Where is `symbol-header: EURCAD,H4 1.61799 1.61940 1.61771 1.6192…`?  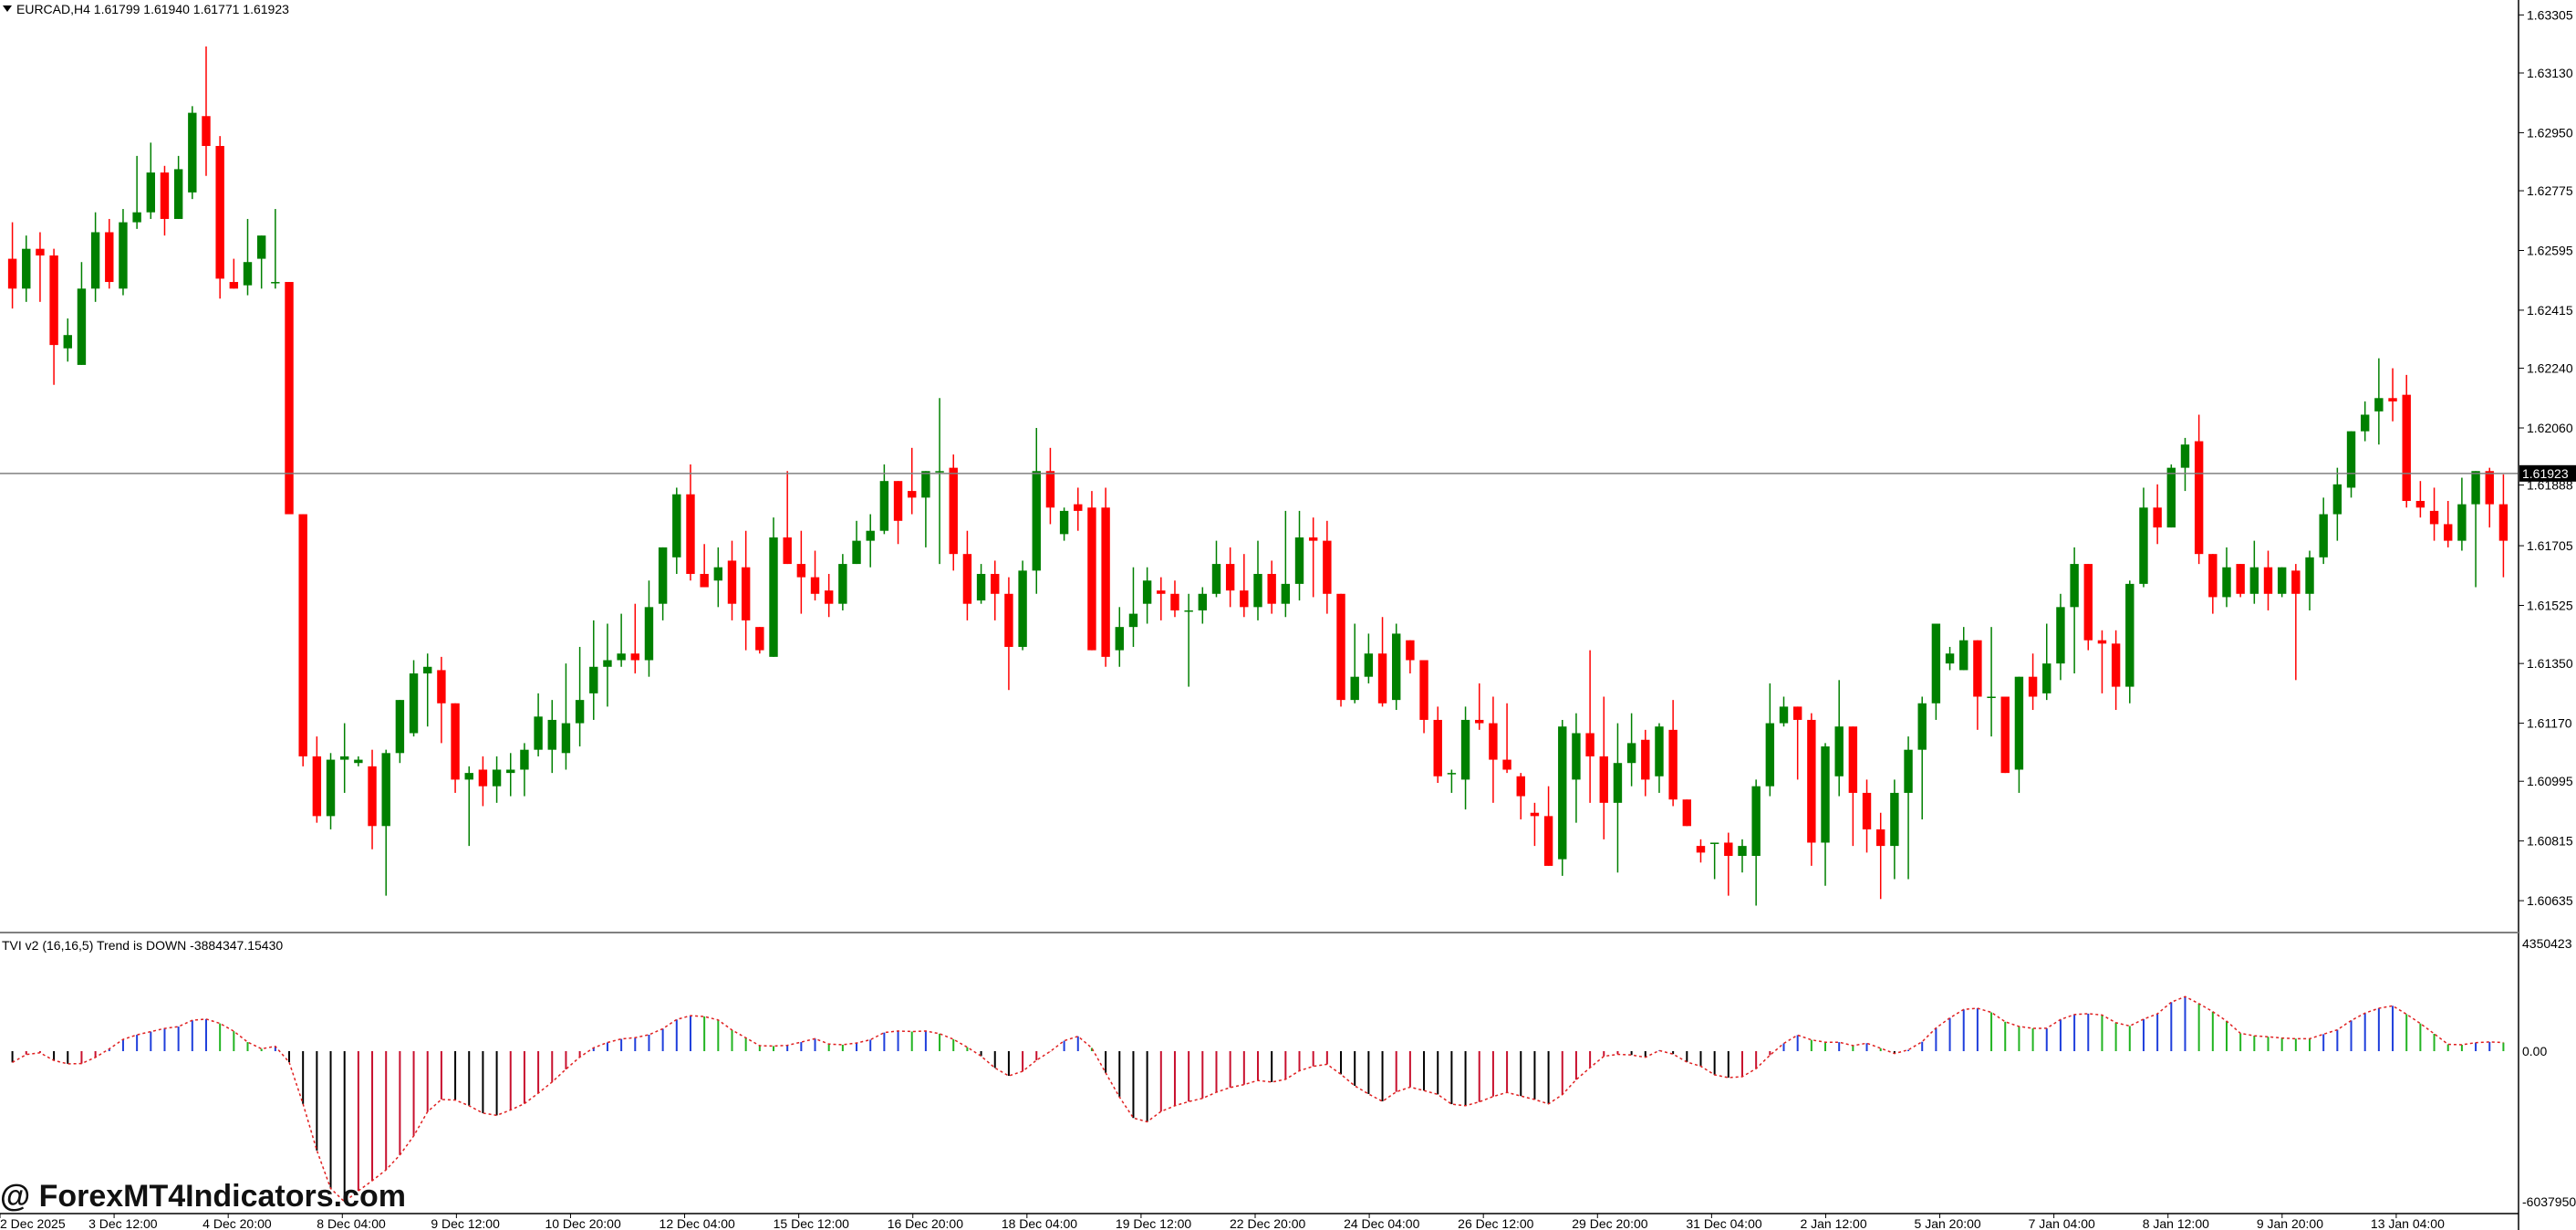 symbol-header: EURCAD,H4 1.61799 1.61940 1.61771 1.6192… is located at coordinates (146, 9).